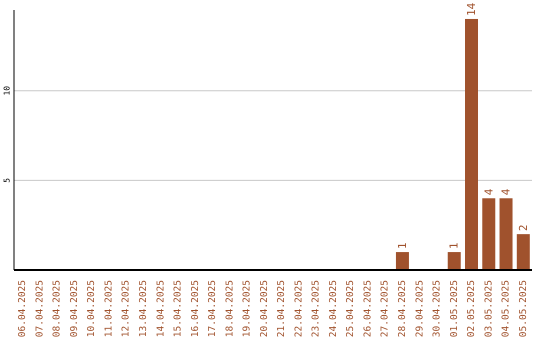 The image size is (540, 340). What do you see at coordinates (298, 309) in the screenshot?
I see `x-tick-label: 22.04.2025` at bounding box center [298, 309].